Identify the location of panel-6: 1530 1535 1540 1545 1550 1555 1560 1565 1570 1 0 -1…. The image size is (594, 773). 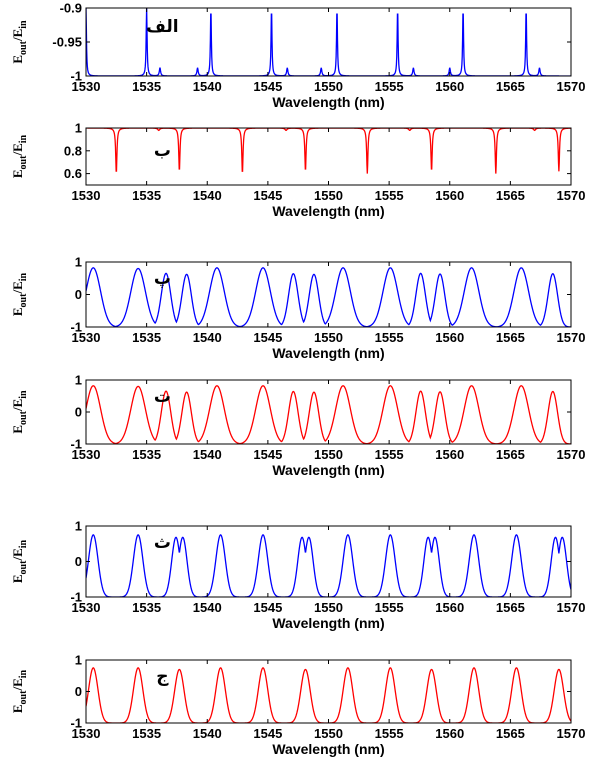
(297, 705).